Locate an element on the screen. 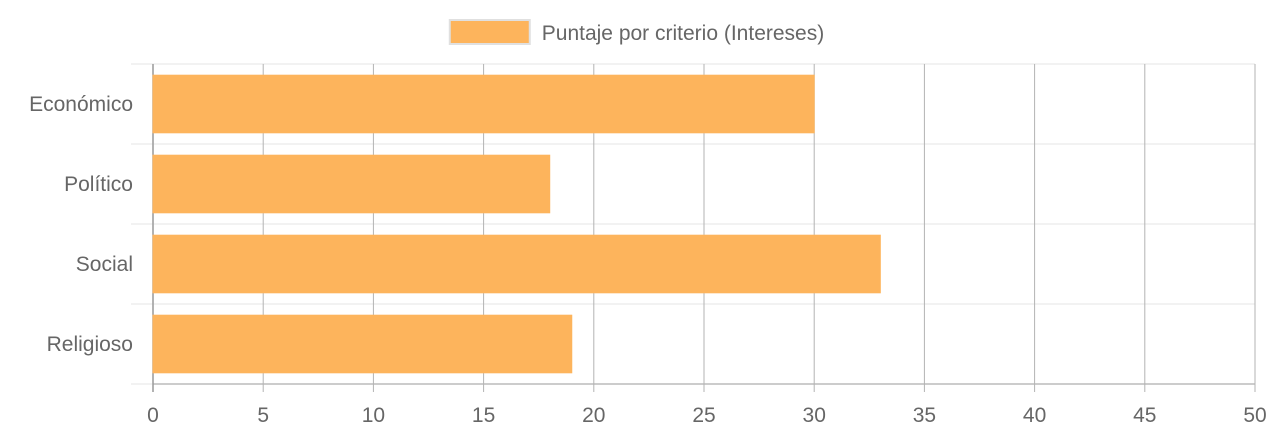  y-tick-label: Económico is located at coordinates (81, 104).